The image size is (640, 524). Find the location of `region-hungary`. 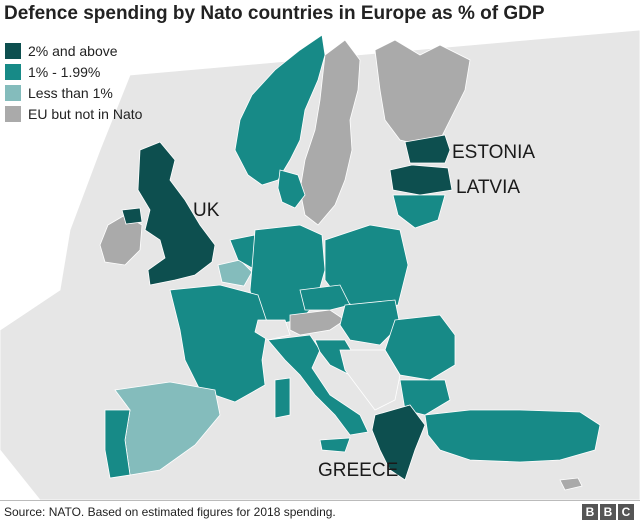

region-hungary is located at coordinates (370, 322).